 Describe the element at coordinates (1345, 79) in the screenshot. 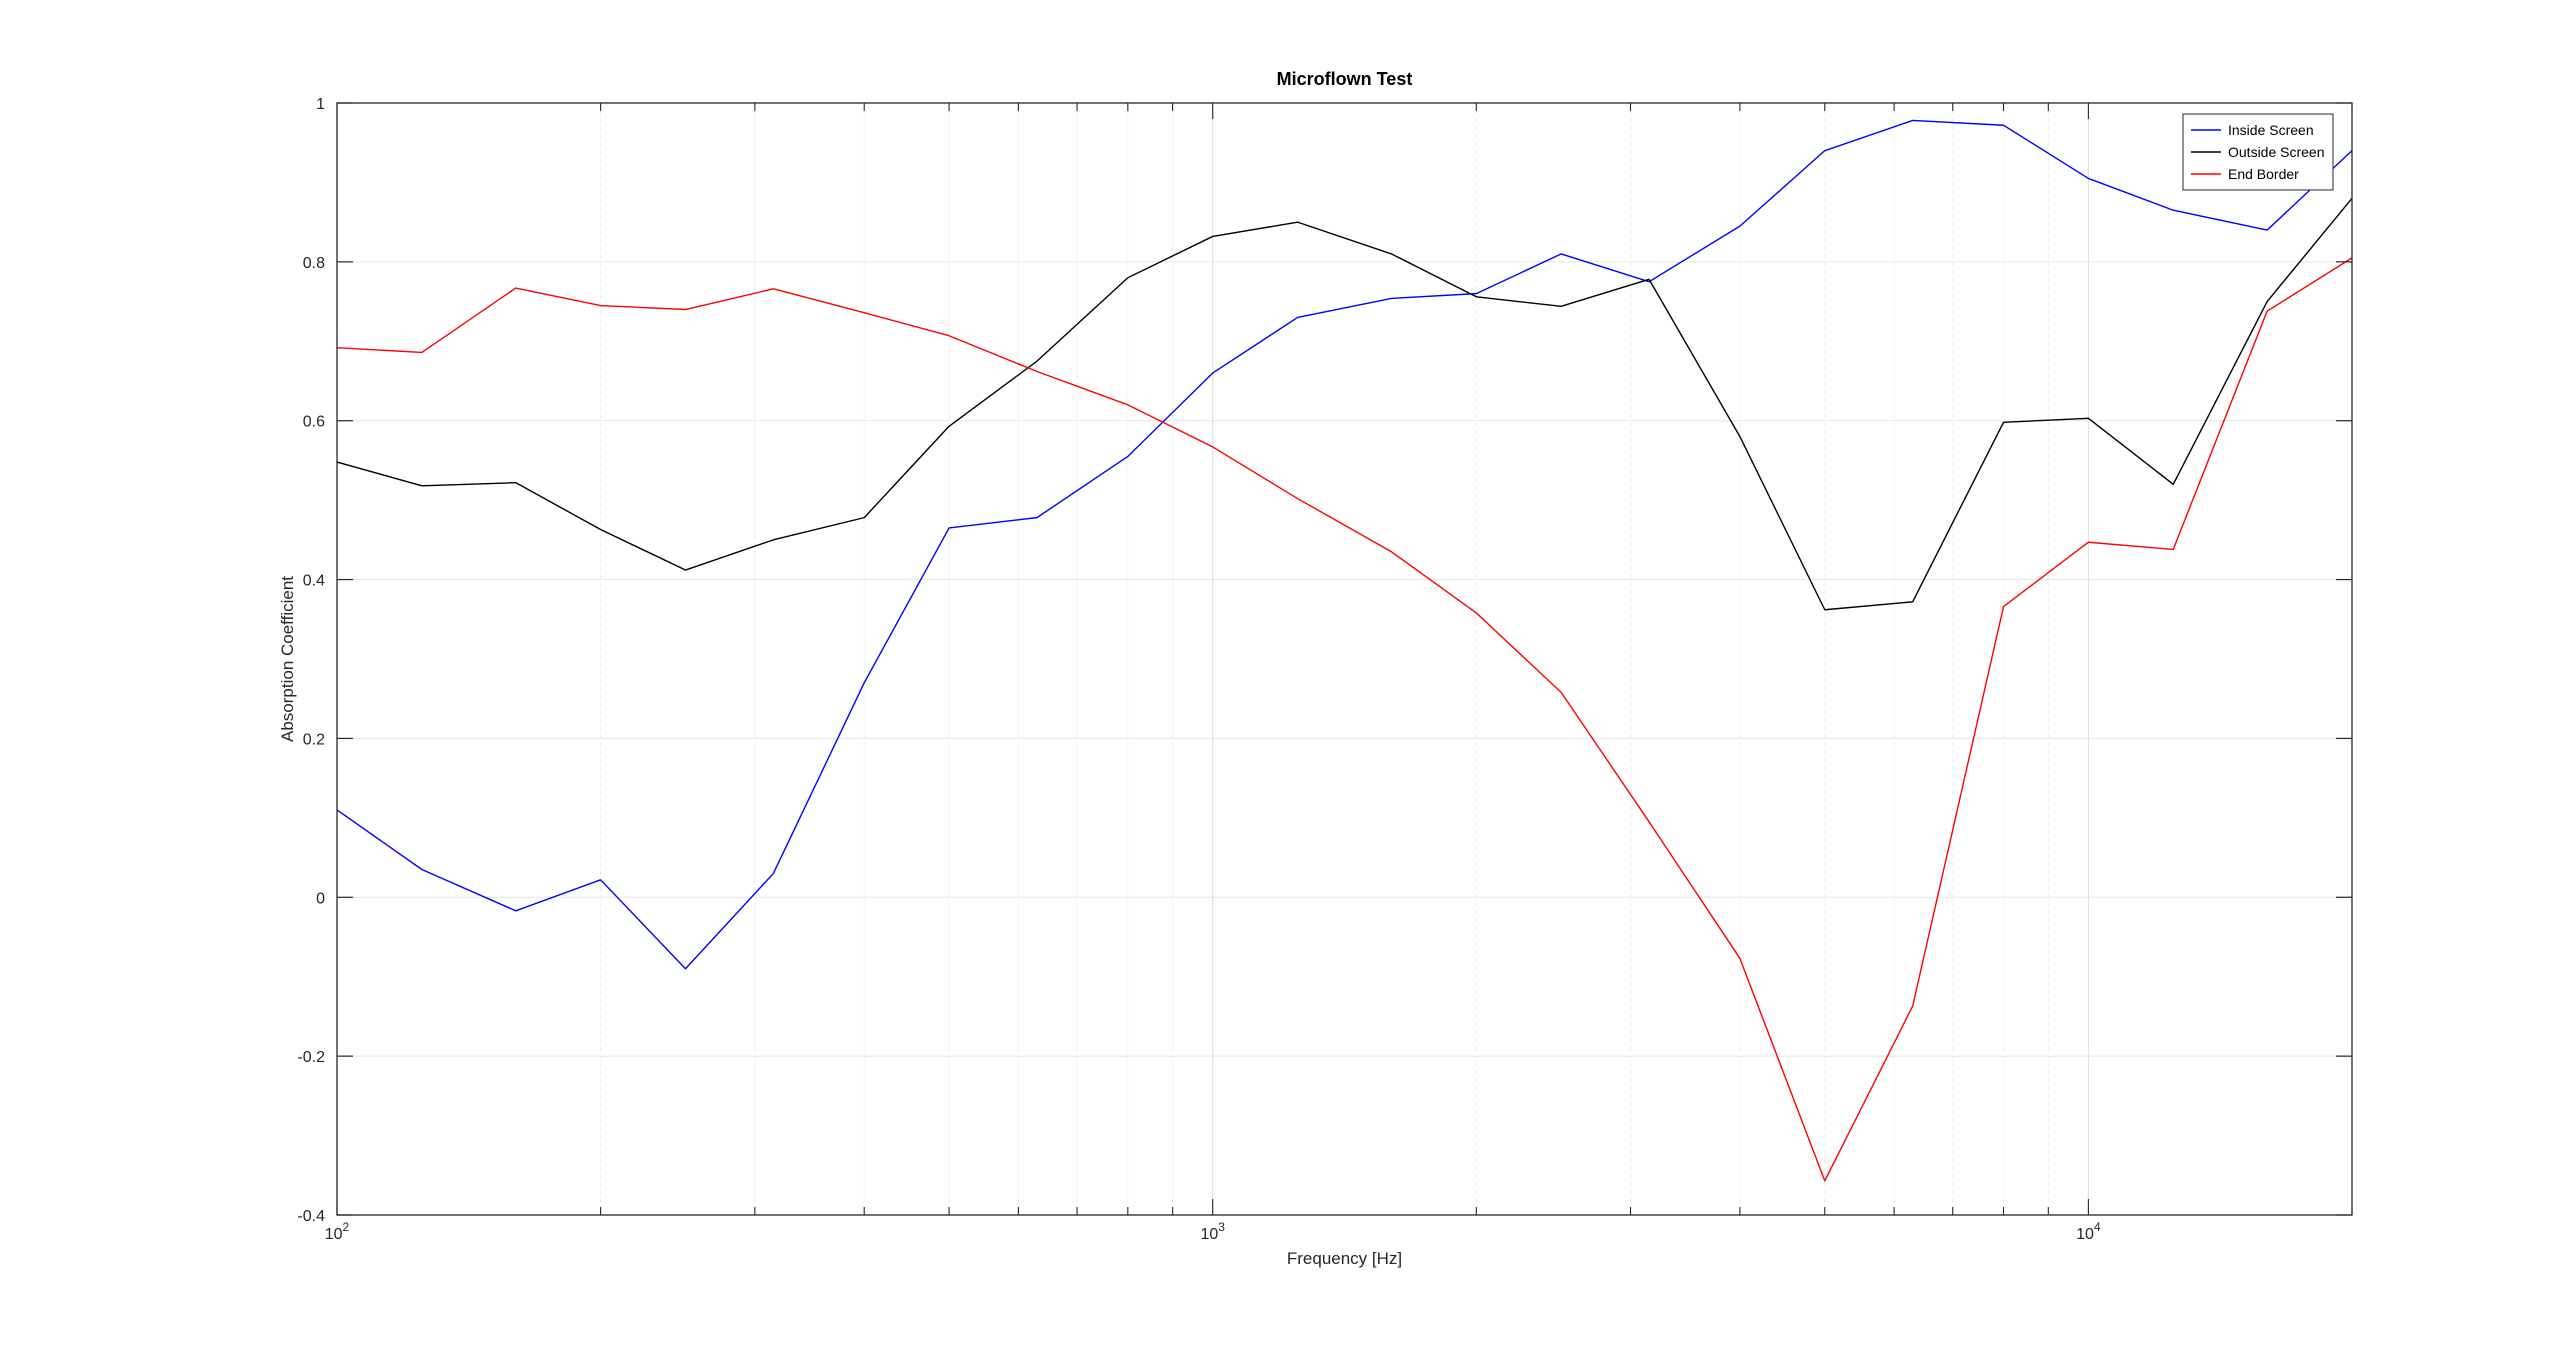

I see `chart-title: Microflown Test` at that location.